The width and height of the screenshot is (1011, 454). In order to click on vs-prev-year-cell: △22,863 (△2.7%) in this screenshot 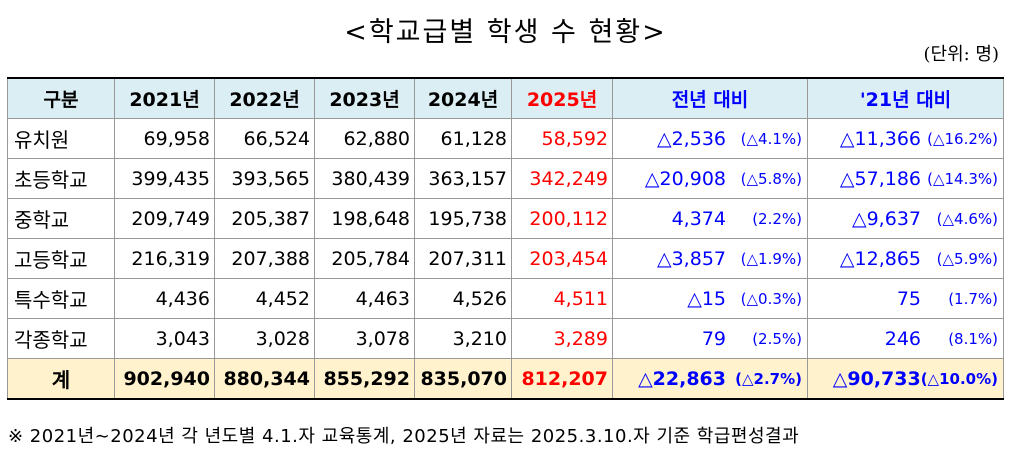, I will do `click(710, 379)`.